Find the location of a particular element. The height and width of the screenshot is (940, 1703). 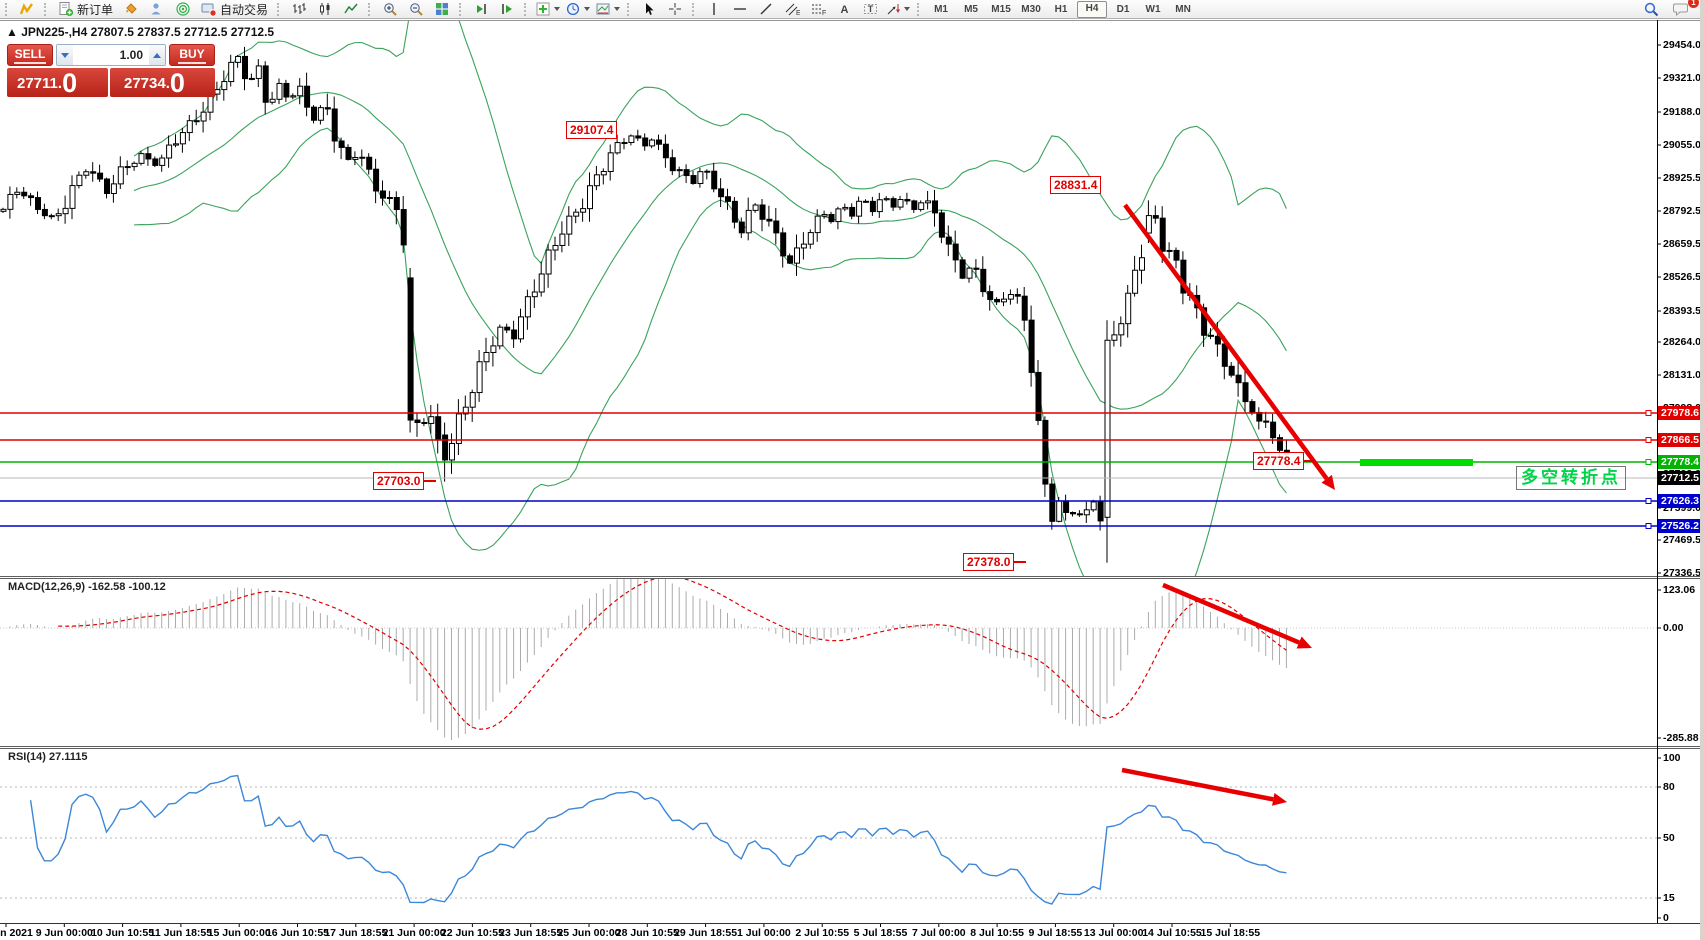

fibonacci-tool: F is located at coordinates (818, 9).